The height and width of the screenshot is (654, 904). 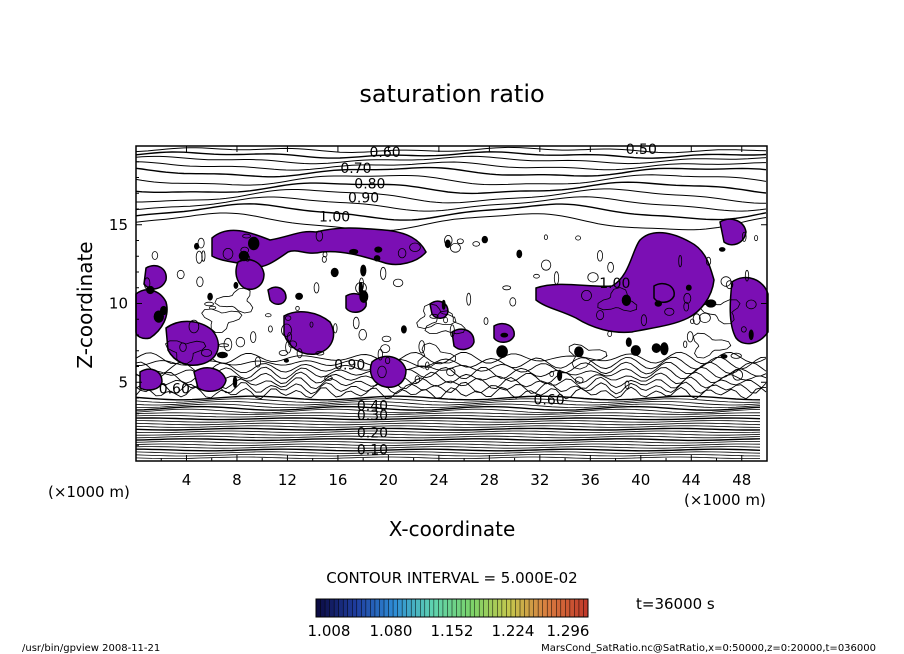 I want to click on x-tick-label: 12, so click(x=287, y=480).